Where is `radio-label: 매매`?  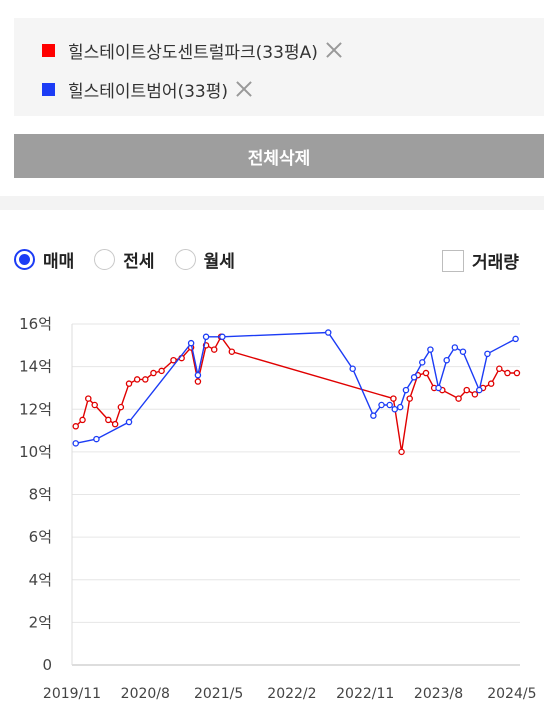 radio-label: 매매 is located at coordinates (59, 262).